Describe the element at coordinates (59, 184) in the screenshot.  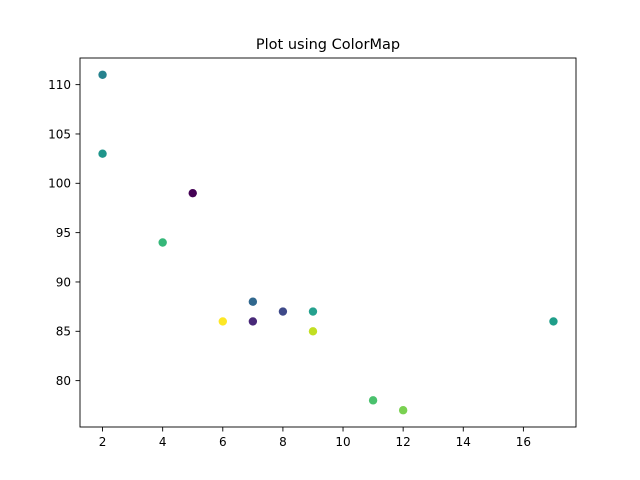
I see `y-tick-label: 100` at that location.